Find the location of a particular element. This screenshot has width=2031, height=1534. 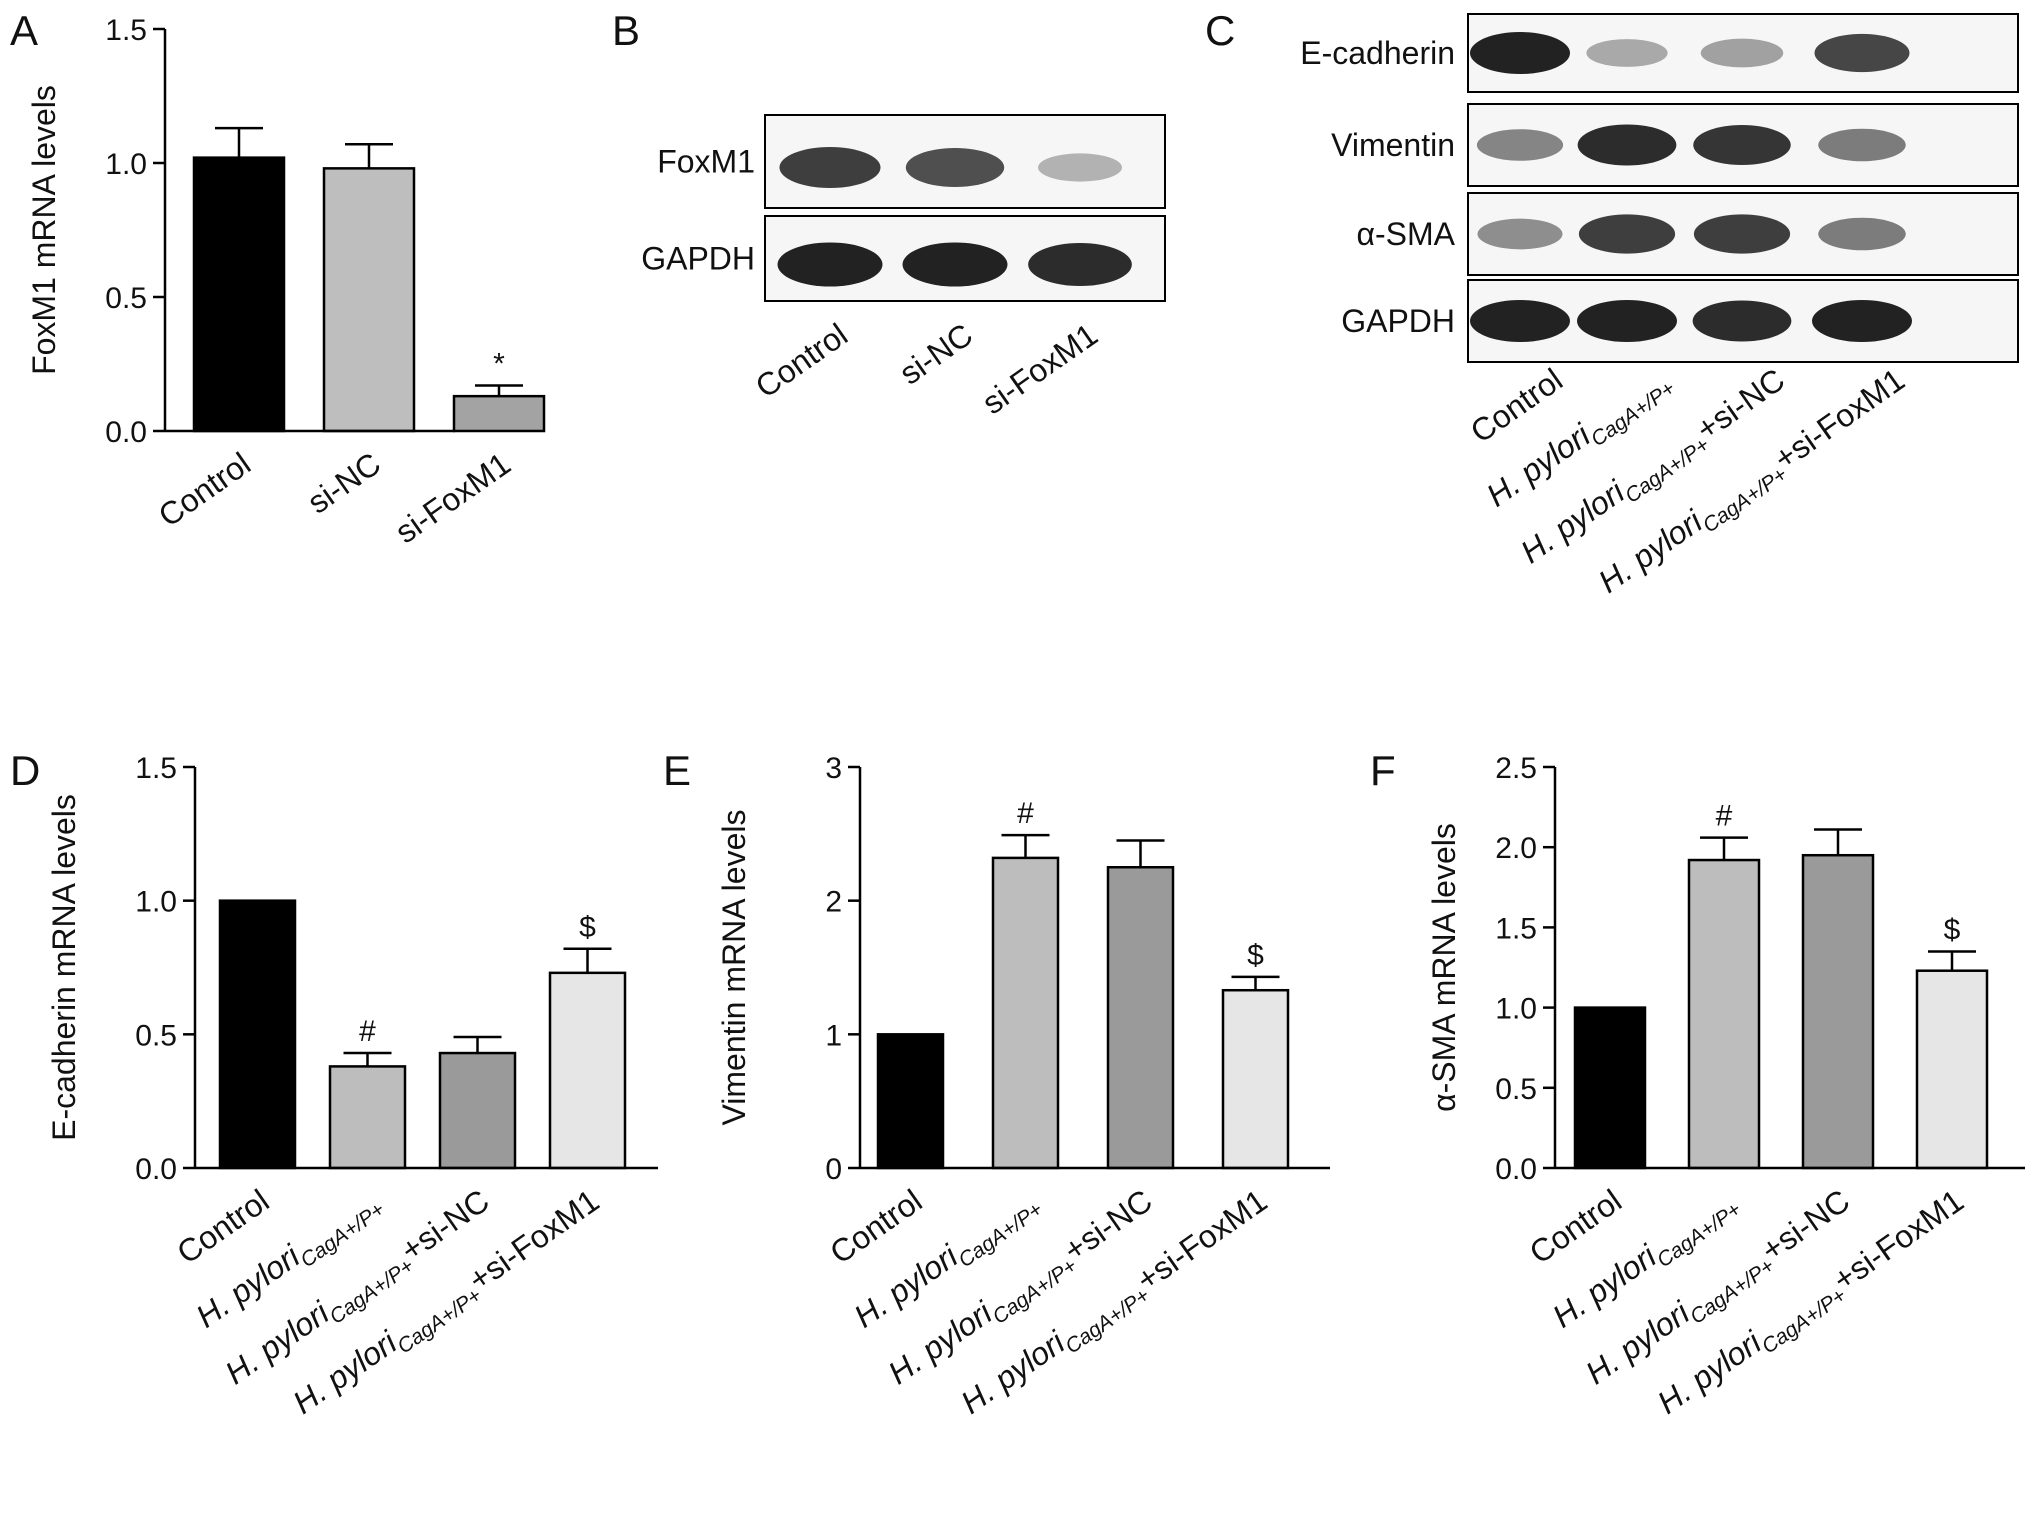

y-axis-label: Vimentin mRNA levels is located at coordinates (734, 968).